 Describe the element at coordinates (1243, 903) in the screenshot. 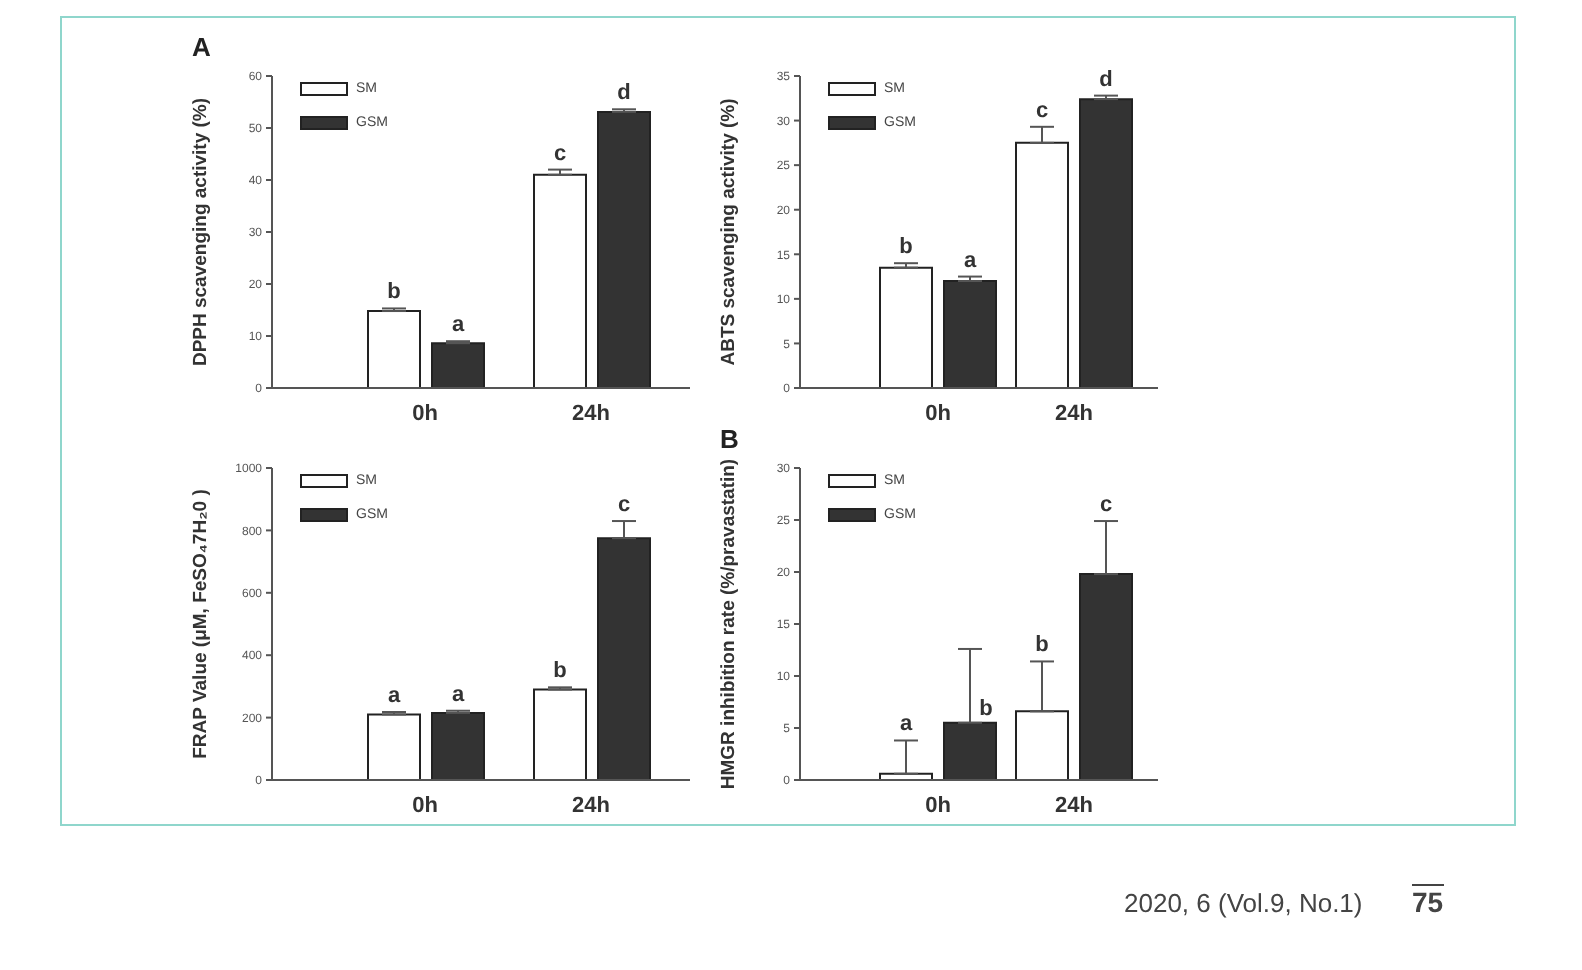

I see `text: 2020, 6 (Vol.9, No.1)` at that location.